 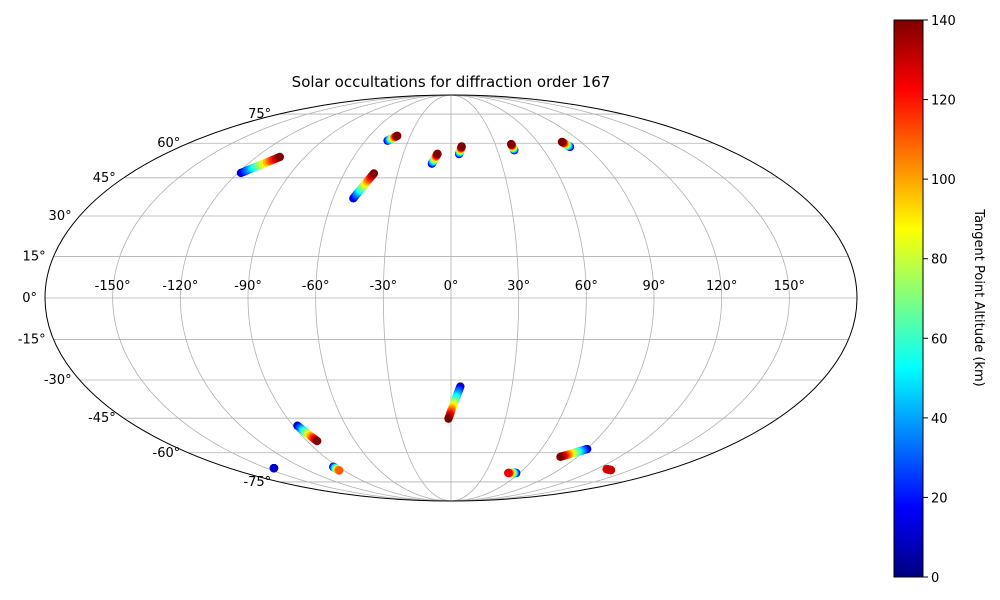 What do you see at coordinates (104, 178) in the screenshot?
I see `lat-tick-label: 45°` at bounding box center [104, 178].